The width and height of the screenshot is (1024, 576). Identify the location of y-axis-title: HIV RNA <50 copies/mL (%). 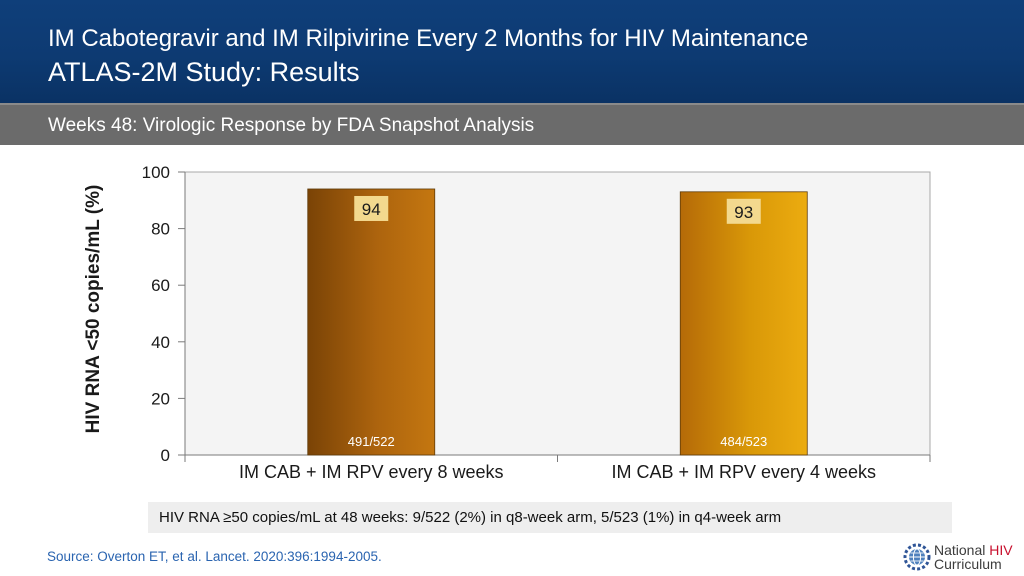
(93, 309).